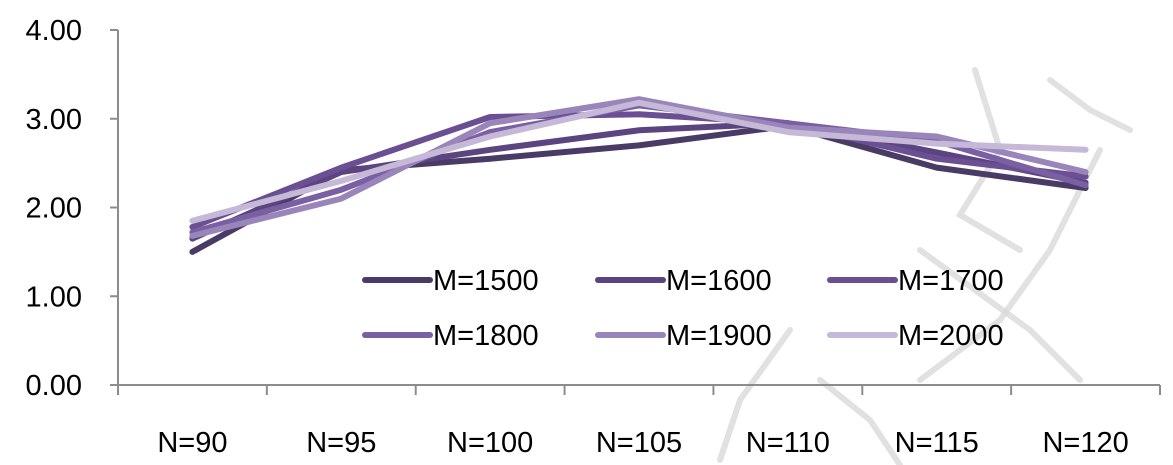 Image resolution: width=1173 pixels, height=465 pixels. What do you see at coordinates (951, 336) in the screenshot?
I see `legend-label: M=2000` at bounding box center [951, 336].